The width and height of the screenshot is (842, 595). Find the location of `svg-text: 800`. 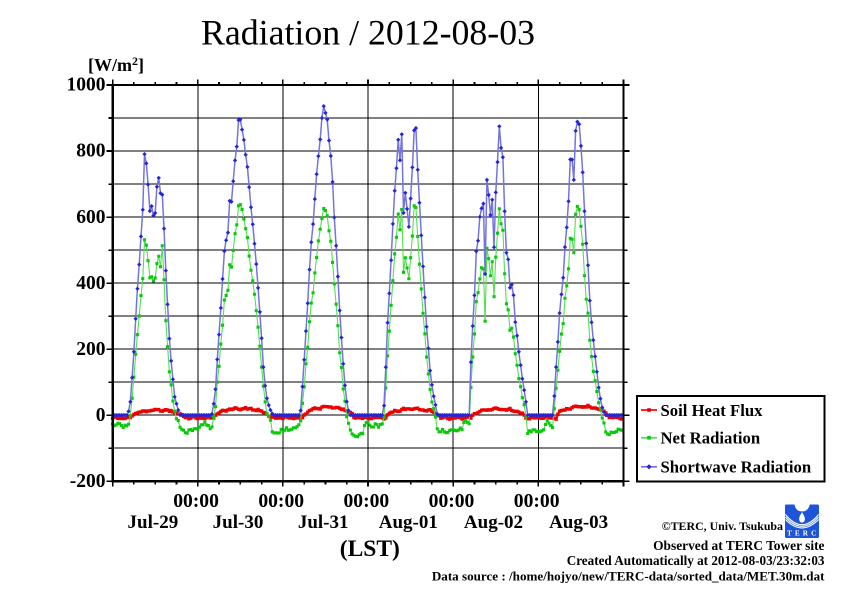

svg-text: 800 is located at coordinates (90, 151).